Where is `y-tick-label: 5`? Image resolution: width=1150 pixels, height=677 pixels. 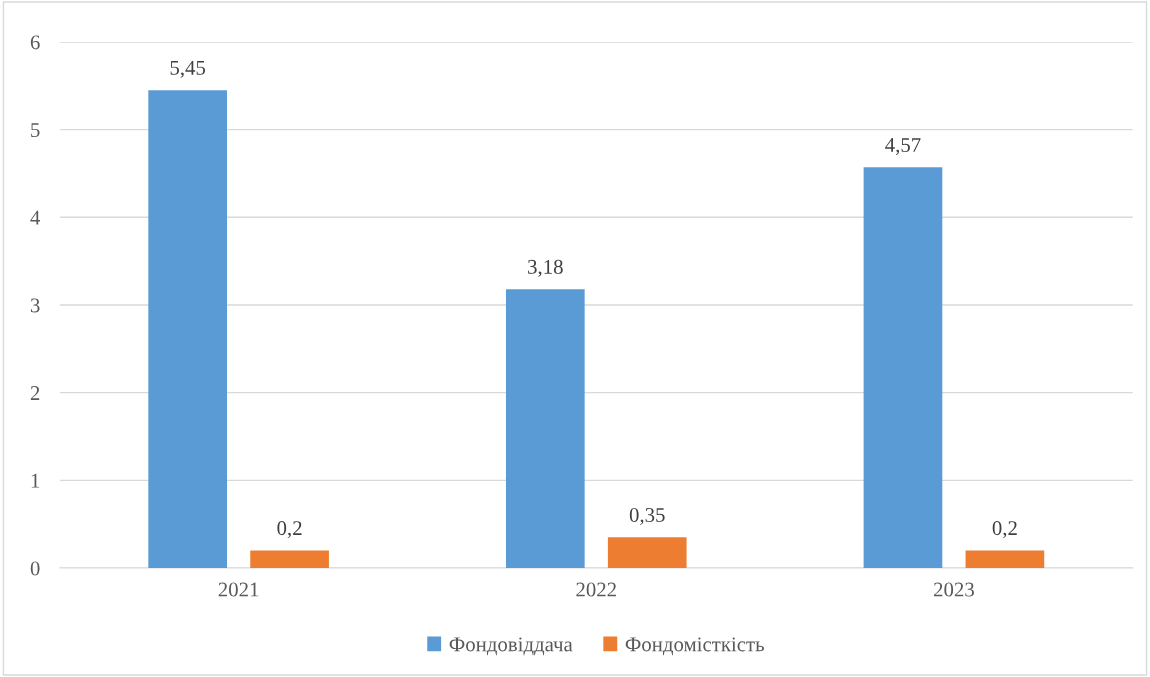
y-tick-label: 5 is located at coordinates (35, 130).